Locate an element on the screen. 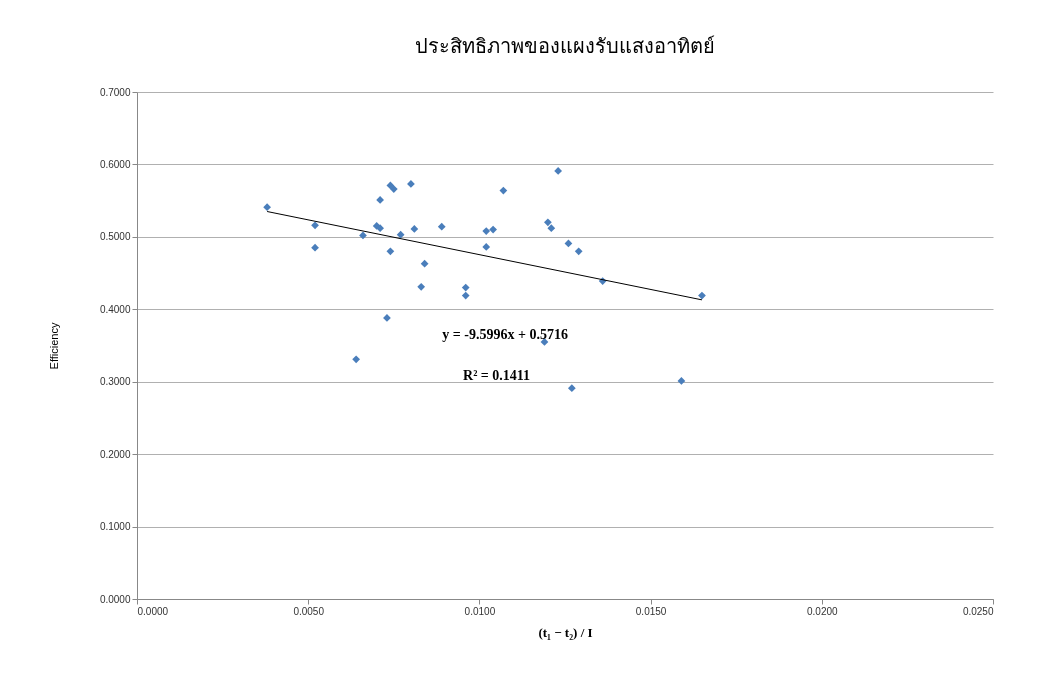  x-tick-label: 0.0050 is located at coordinates (309, 611).